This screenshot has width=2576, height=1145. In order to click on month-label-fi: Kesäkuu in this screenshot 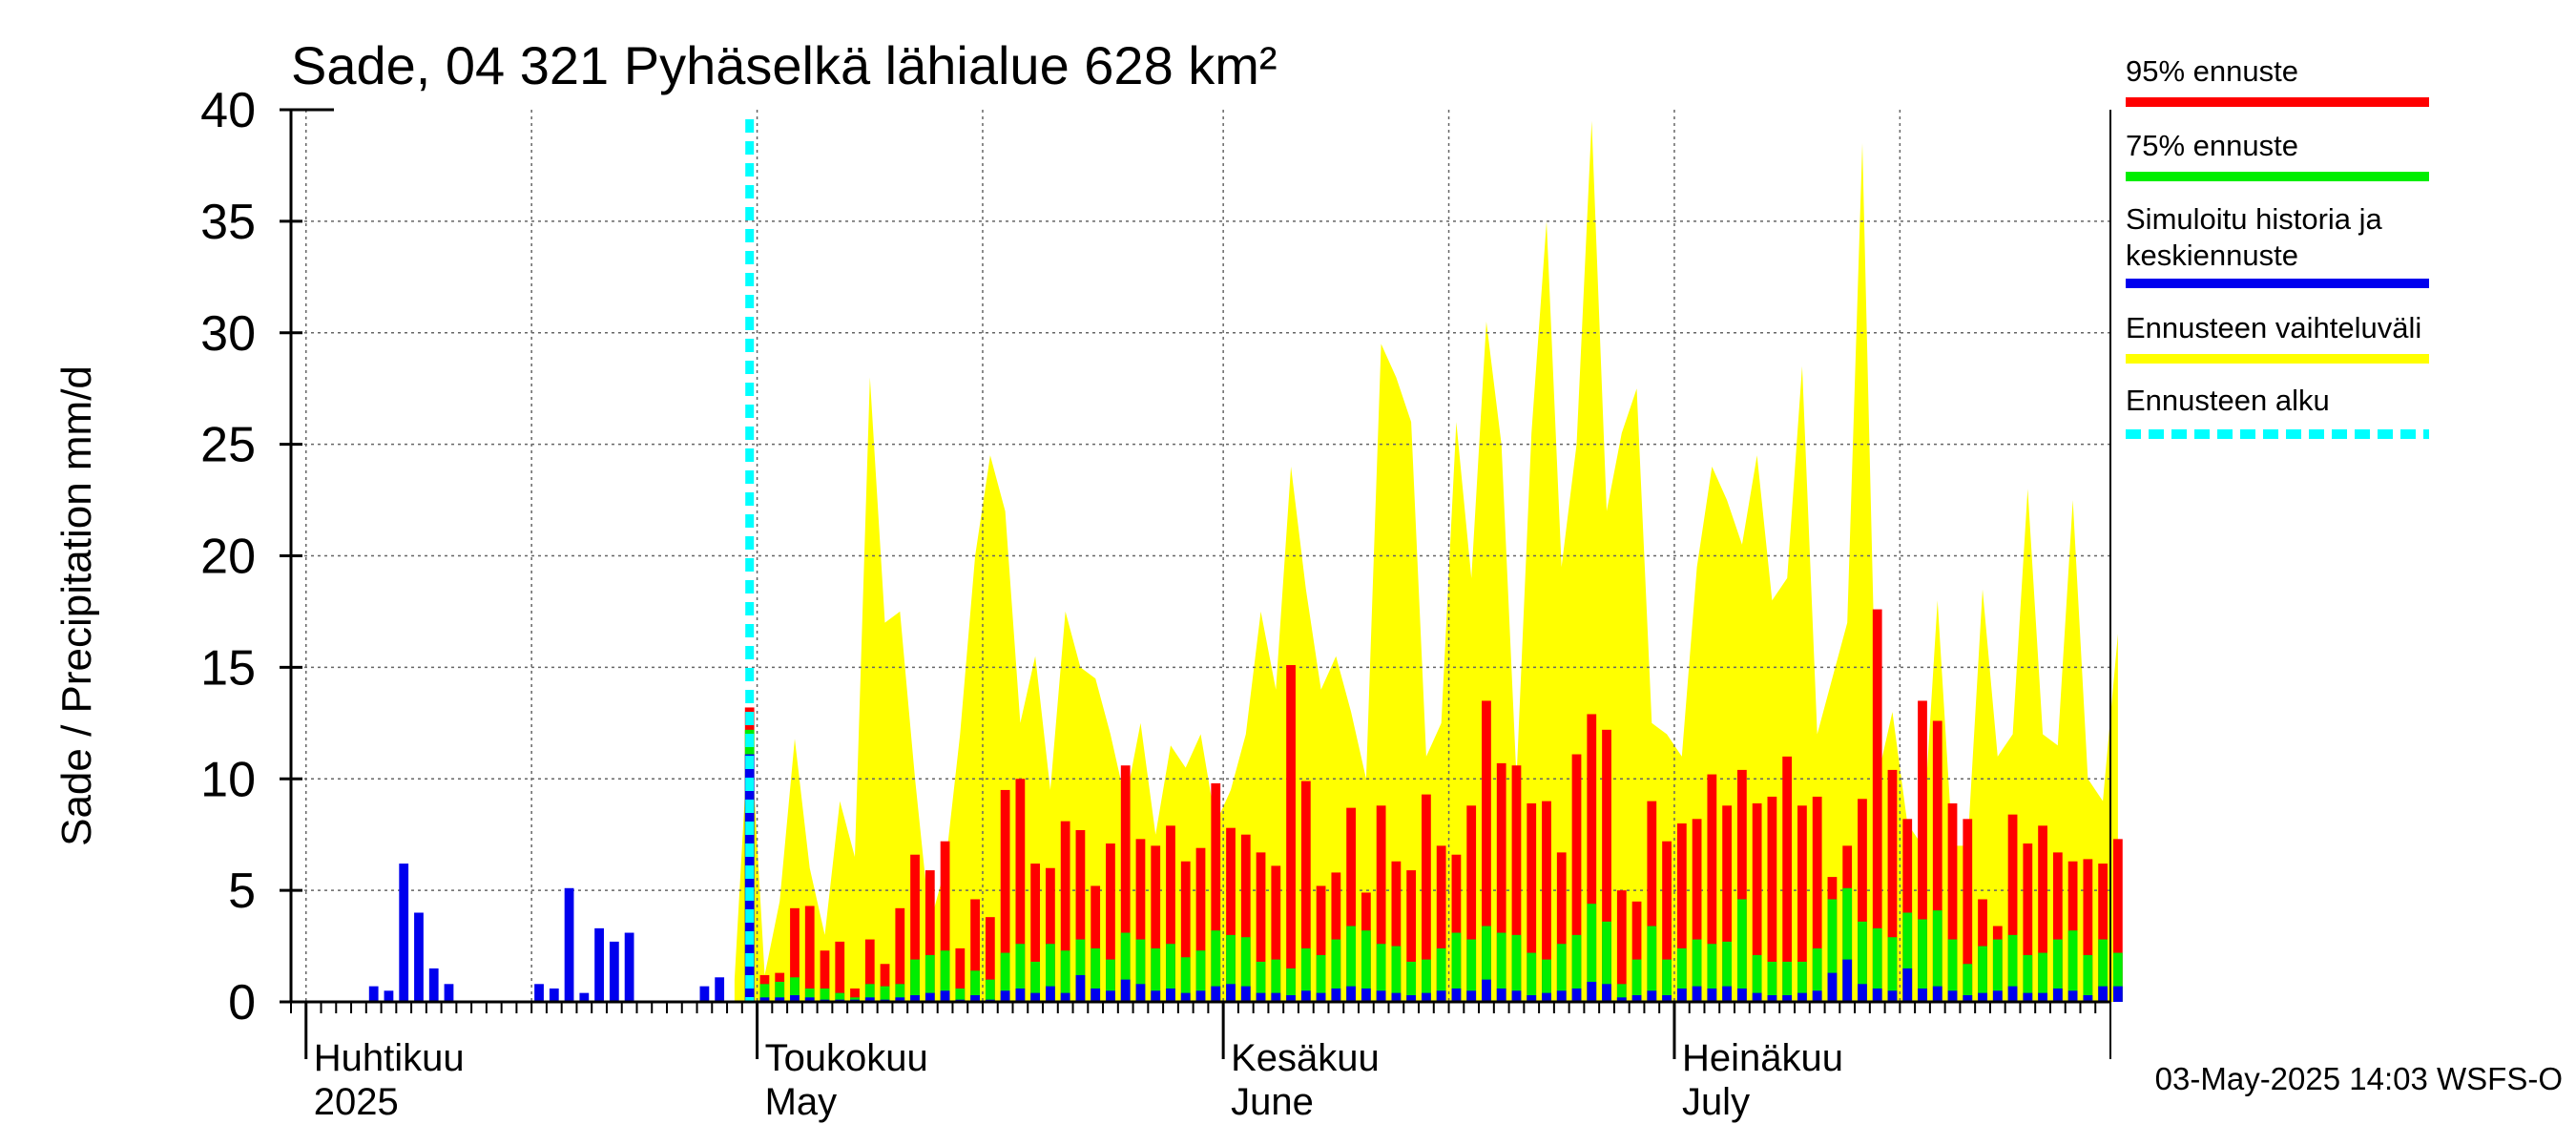, I will do `click(1305, 1058)`.